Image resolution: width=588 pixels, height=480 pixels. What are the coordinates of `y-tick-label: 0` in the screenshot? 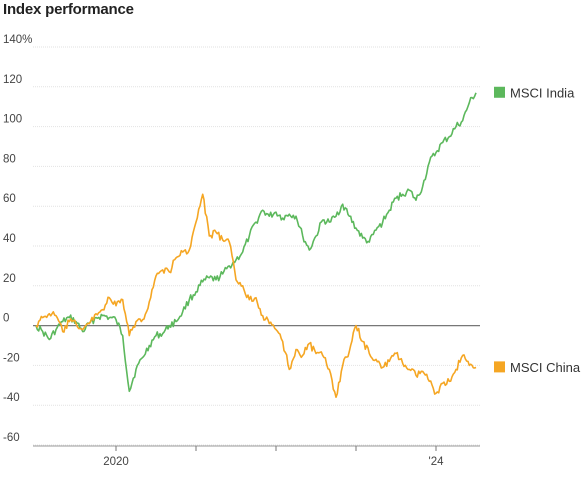 It's located at (6, 319).